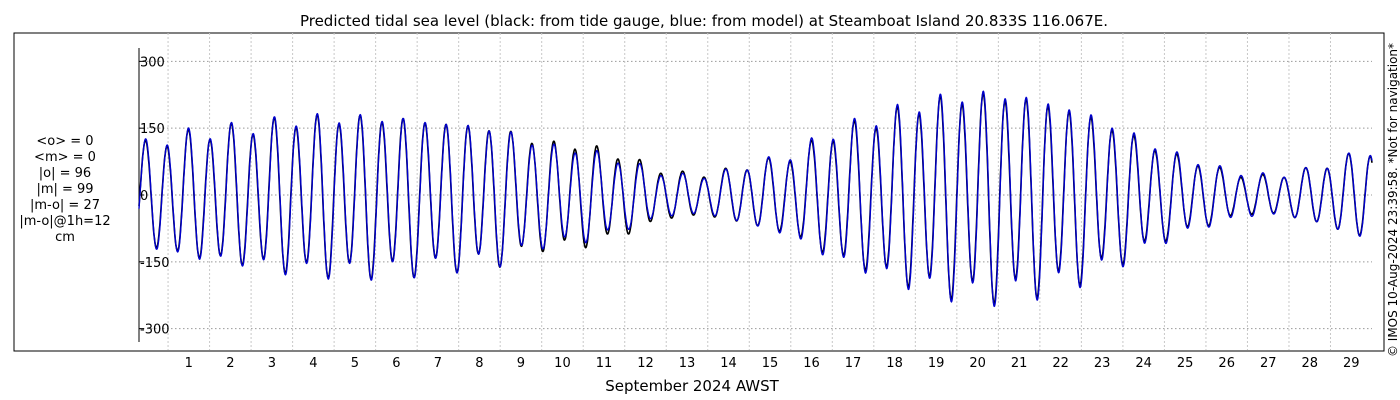  What do you see at coordinates (152, 129) in the screenshot?
I see `y-tick-label: 150` at bounding box center [152, 129].